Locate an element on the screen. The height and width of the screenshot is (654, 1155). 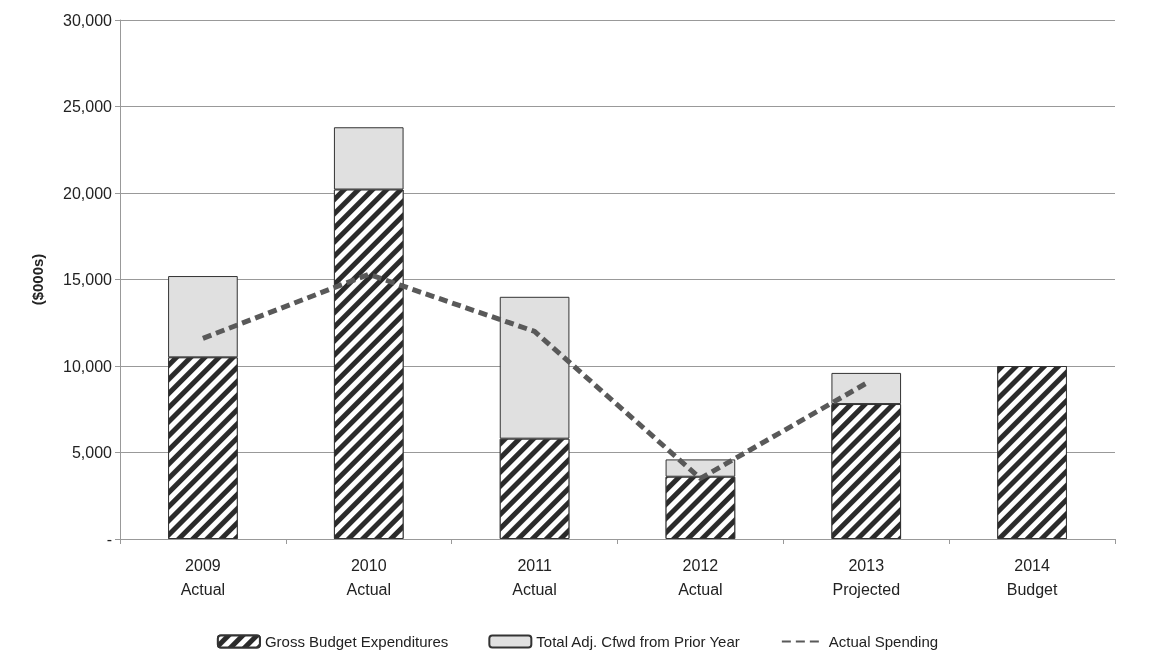
y-tick-label: 15,000 is located at coordinates (88, 279).